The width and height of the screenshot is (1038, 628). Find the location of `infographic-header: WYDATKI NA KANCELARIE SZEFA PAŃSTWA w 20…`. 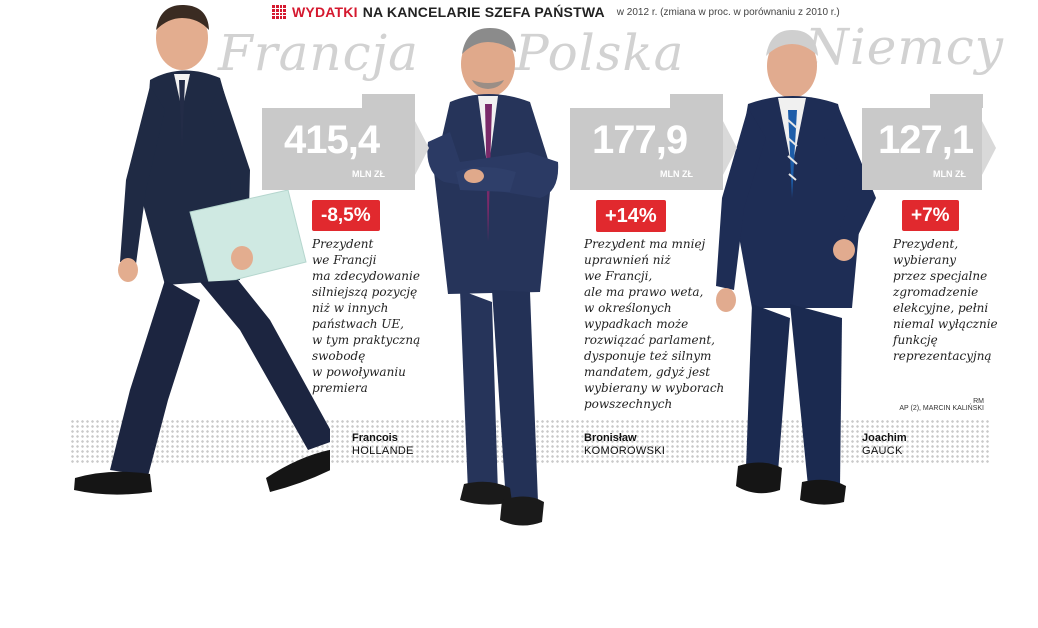

infographic-header: WYDATKI NA KANCELARIE SZEFA PAŃSTWA w 20… is located at coordinates (556, 12).